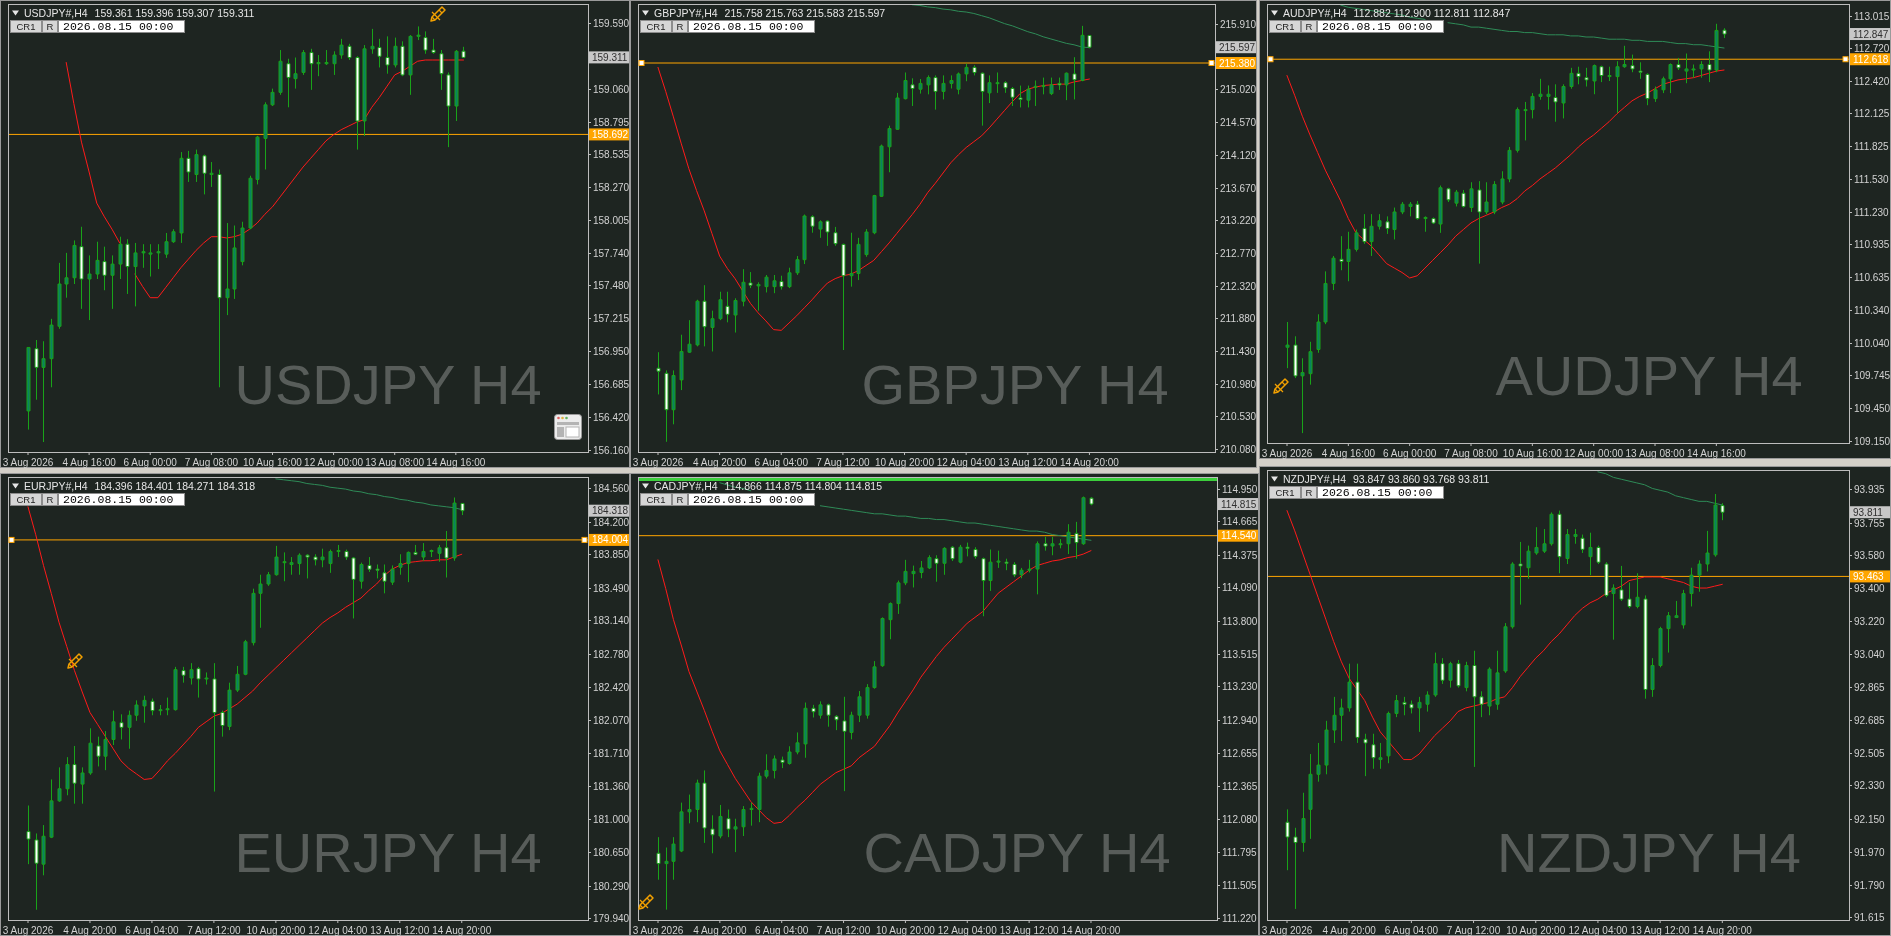 This screenshot has width=1891, height=936. Describe the element at coordinates (1240, 621) in the screenshot. I see `y-tick-label: 113.800` at that location.